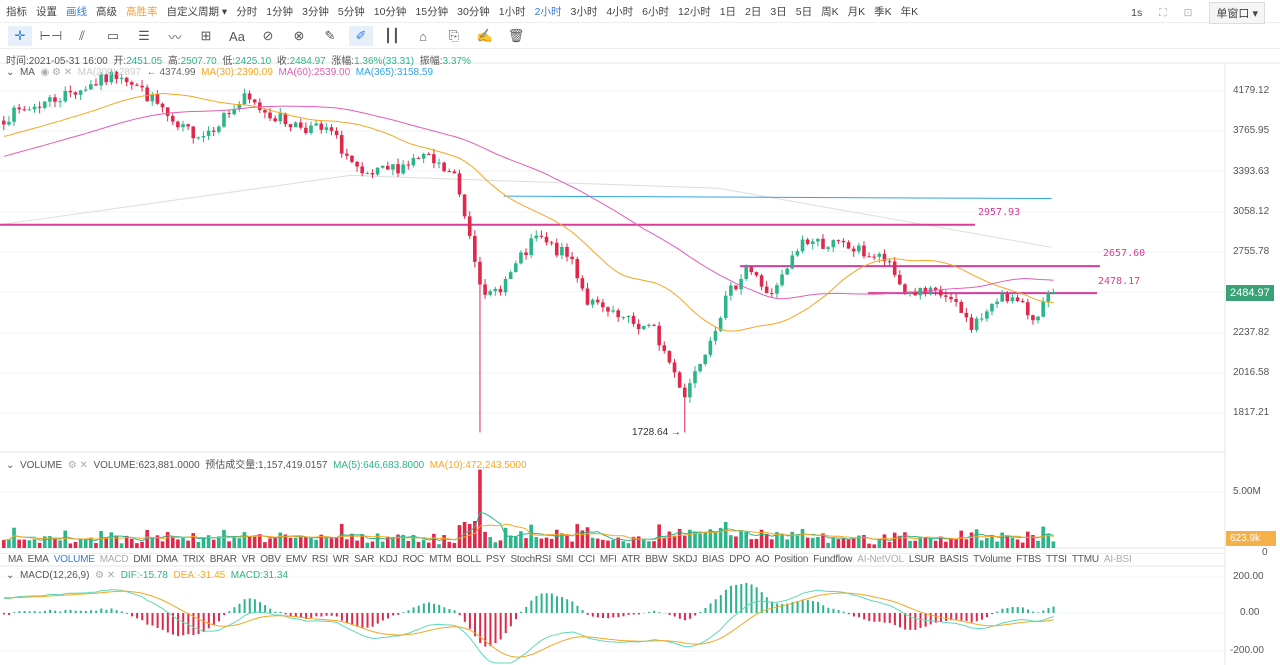  What do you see at coordinates (270, 559) in the screenshot?
I see `indicator-tab-obv: OBV` at bounding box center [270, 559].